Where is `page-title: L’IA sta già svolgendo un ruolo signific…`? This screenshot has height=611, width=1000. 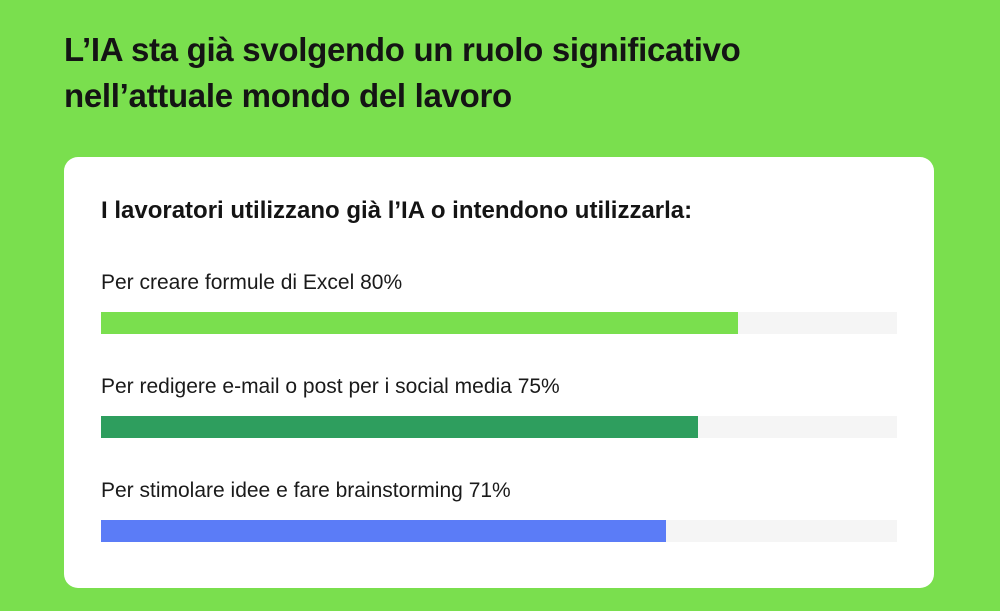
page-title: L’IA sta già svolgendo un ruolo signific… is located at coordinates (494, 73).